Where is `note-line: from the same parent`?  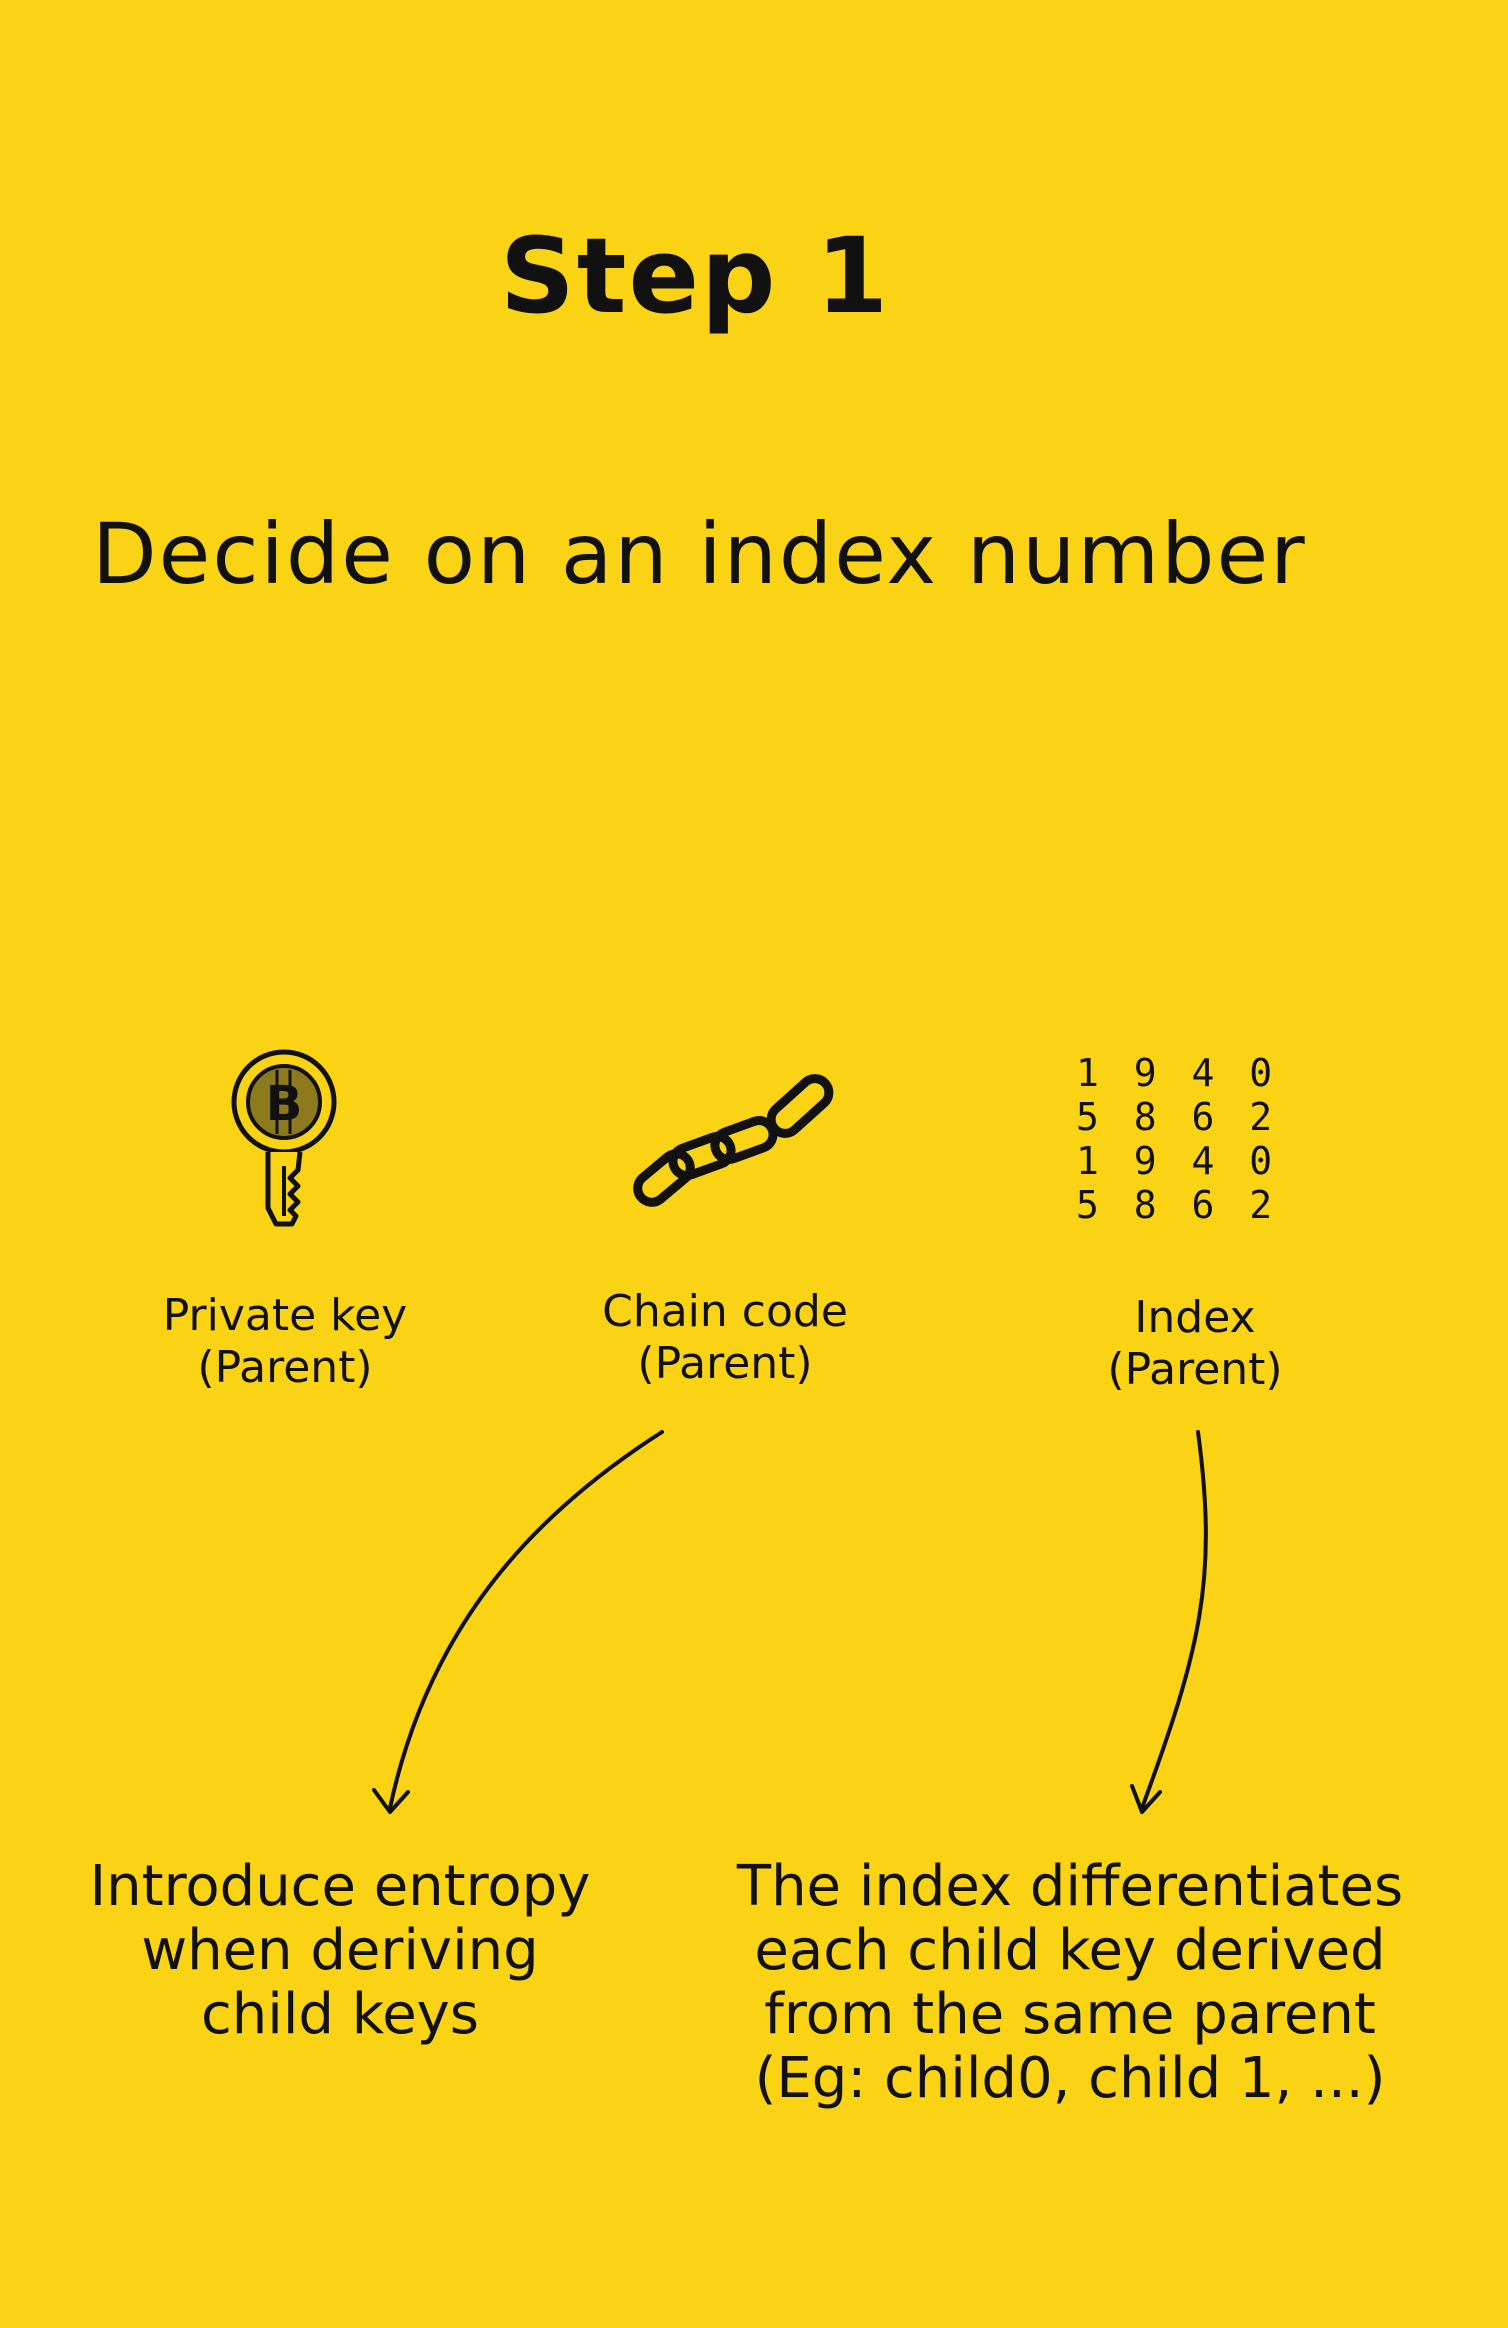 note-line: from the same parent is located at coordinates (1070, 2014).